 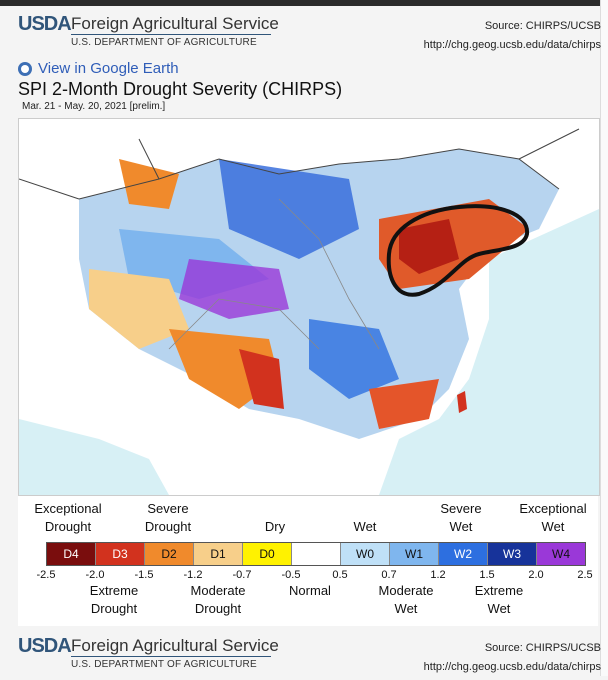 I want to click on map-title: SPI 2-Month Drought Severity (CHIRPS), so click(x=180, y=89).